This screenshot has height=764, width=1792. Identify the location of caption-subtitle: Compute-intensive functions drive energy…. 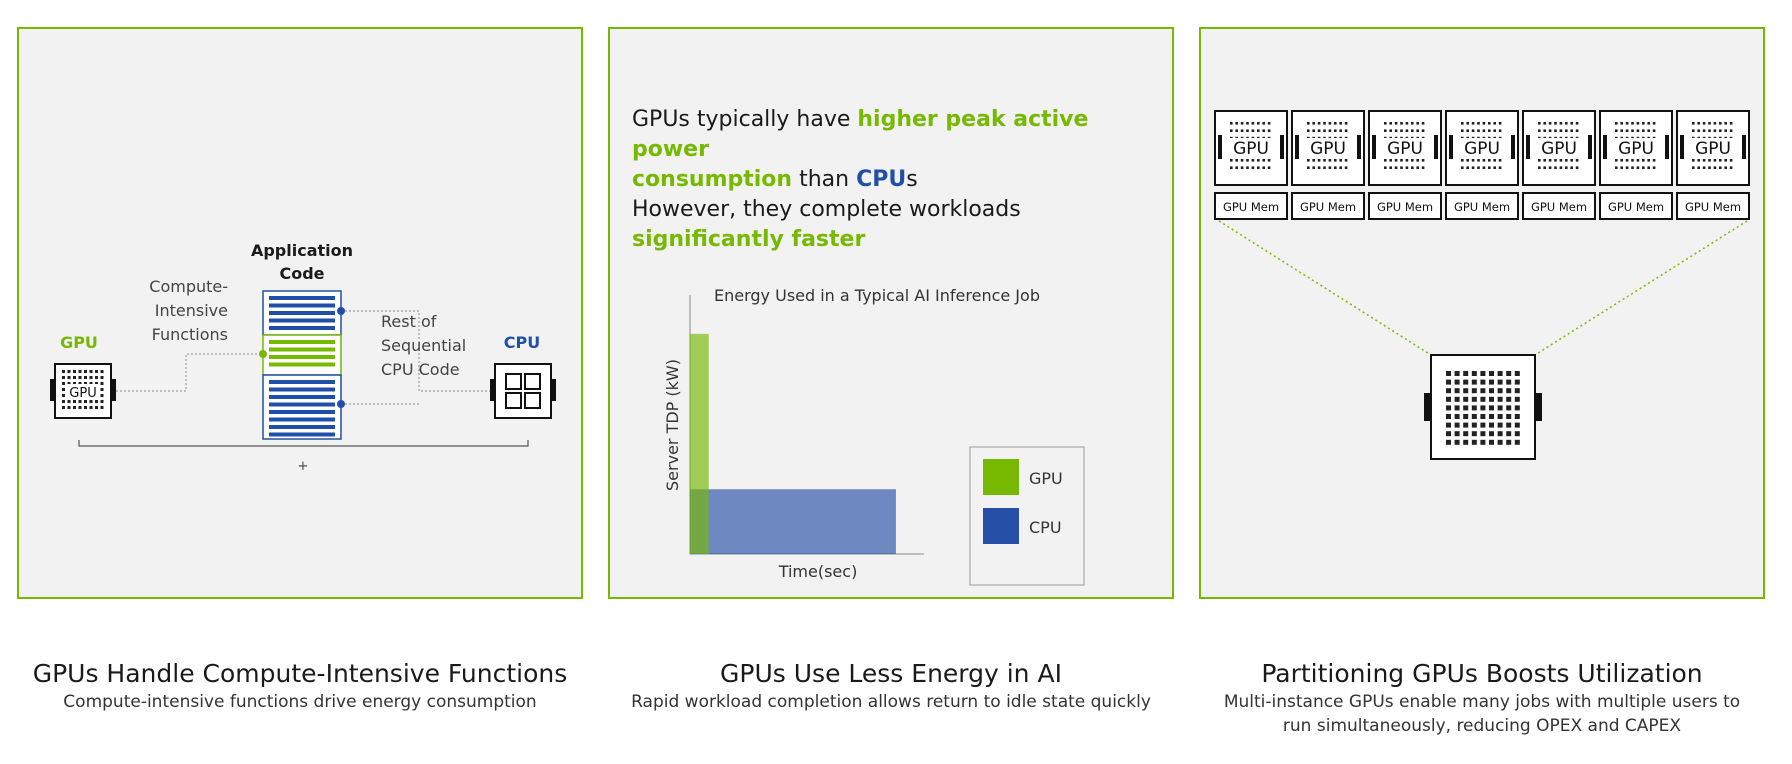
(300, 702).